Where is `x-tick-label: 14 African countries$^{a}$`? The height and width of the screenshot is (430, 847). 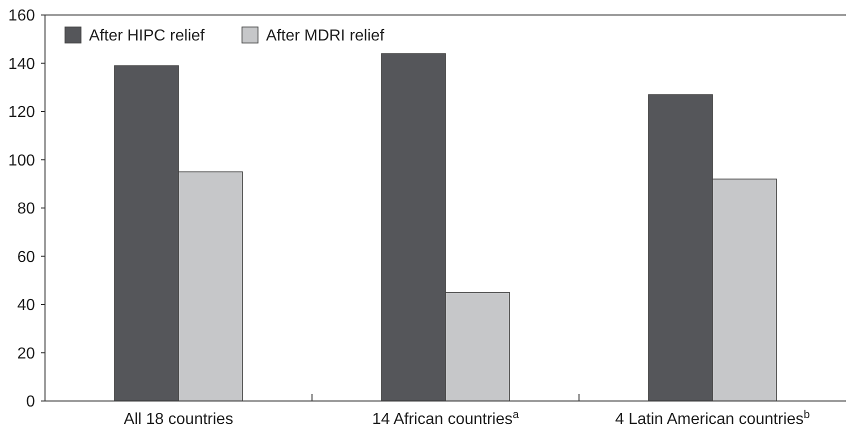
x-tick-label: 14 African countries$^{a}$ is located at coordinates (446, 418).